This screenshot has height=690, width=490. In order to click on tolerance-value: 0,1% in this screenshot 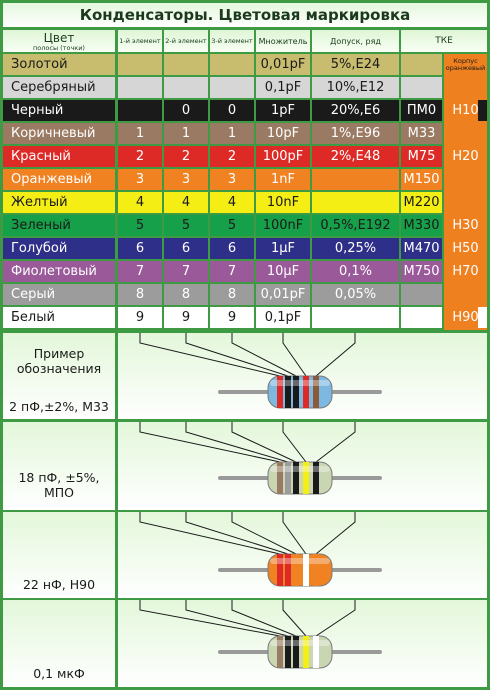, I will do `click(355, 271)`.